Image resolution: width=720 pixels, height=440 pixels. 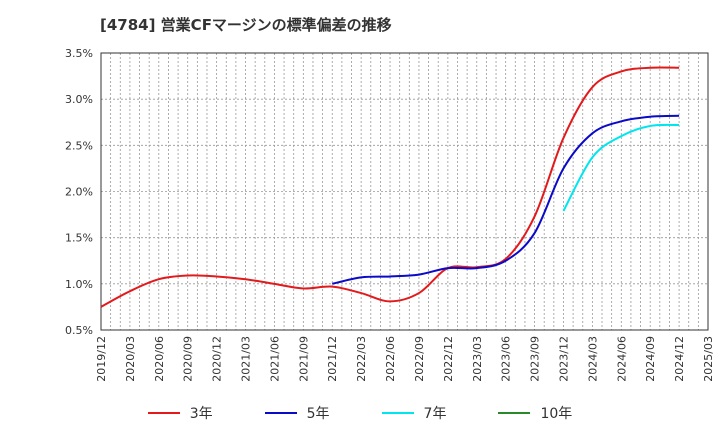 What do you see at coordinates (303, 359) in the screenshot?
I see `x-tick-label: 2021/09` at bounding box center [303, 359].